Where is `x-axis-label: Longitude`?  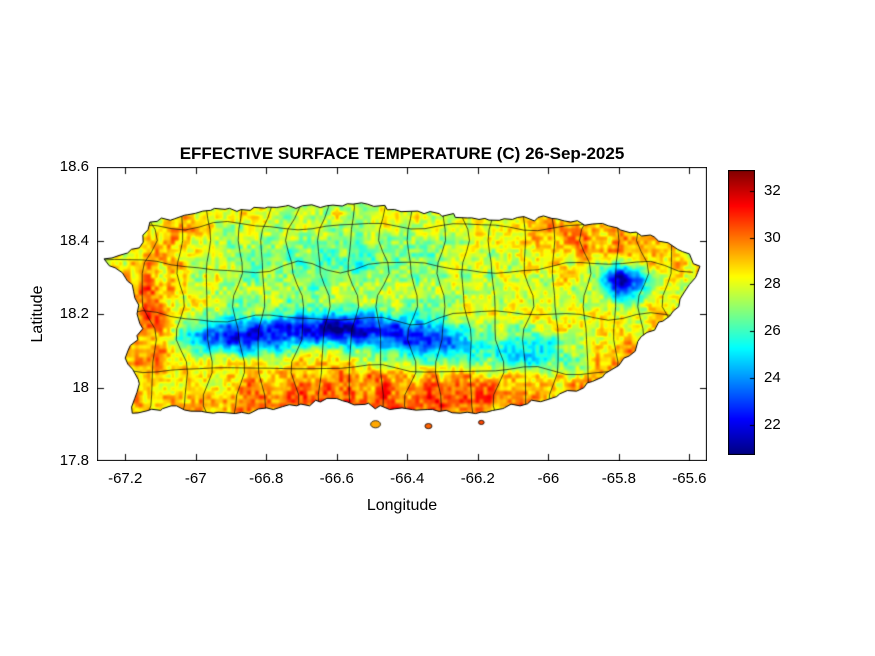
x-axis-label: Longitude is located at coordinates (402, 505).